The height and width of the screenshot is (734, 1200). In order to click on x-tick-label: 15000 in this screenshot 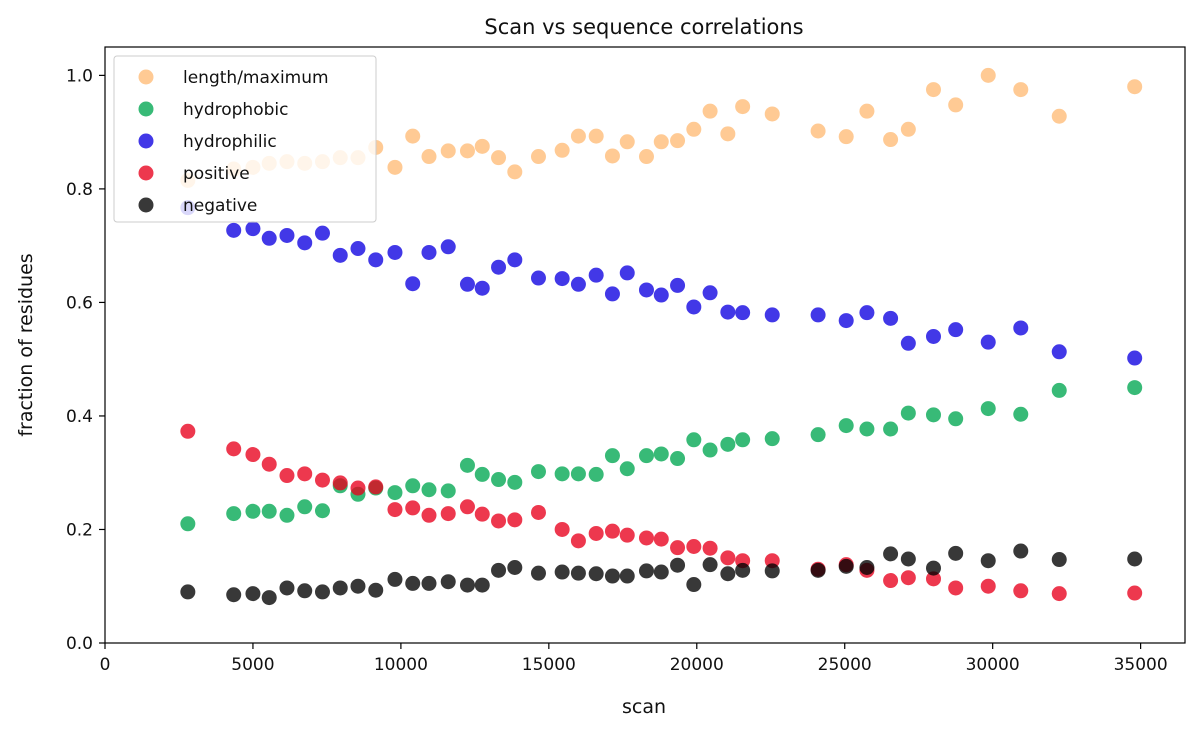, I will do `click(549, 665)`.